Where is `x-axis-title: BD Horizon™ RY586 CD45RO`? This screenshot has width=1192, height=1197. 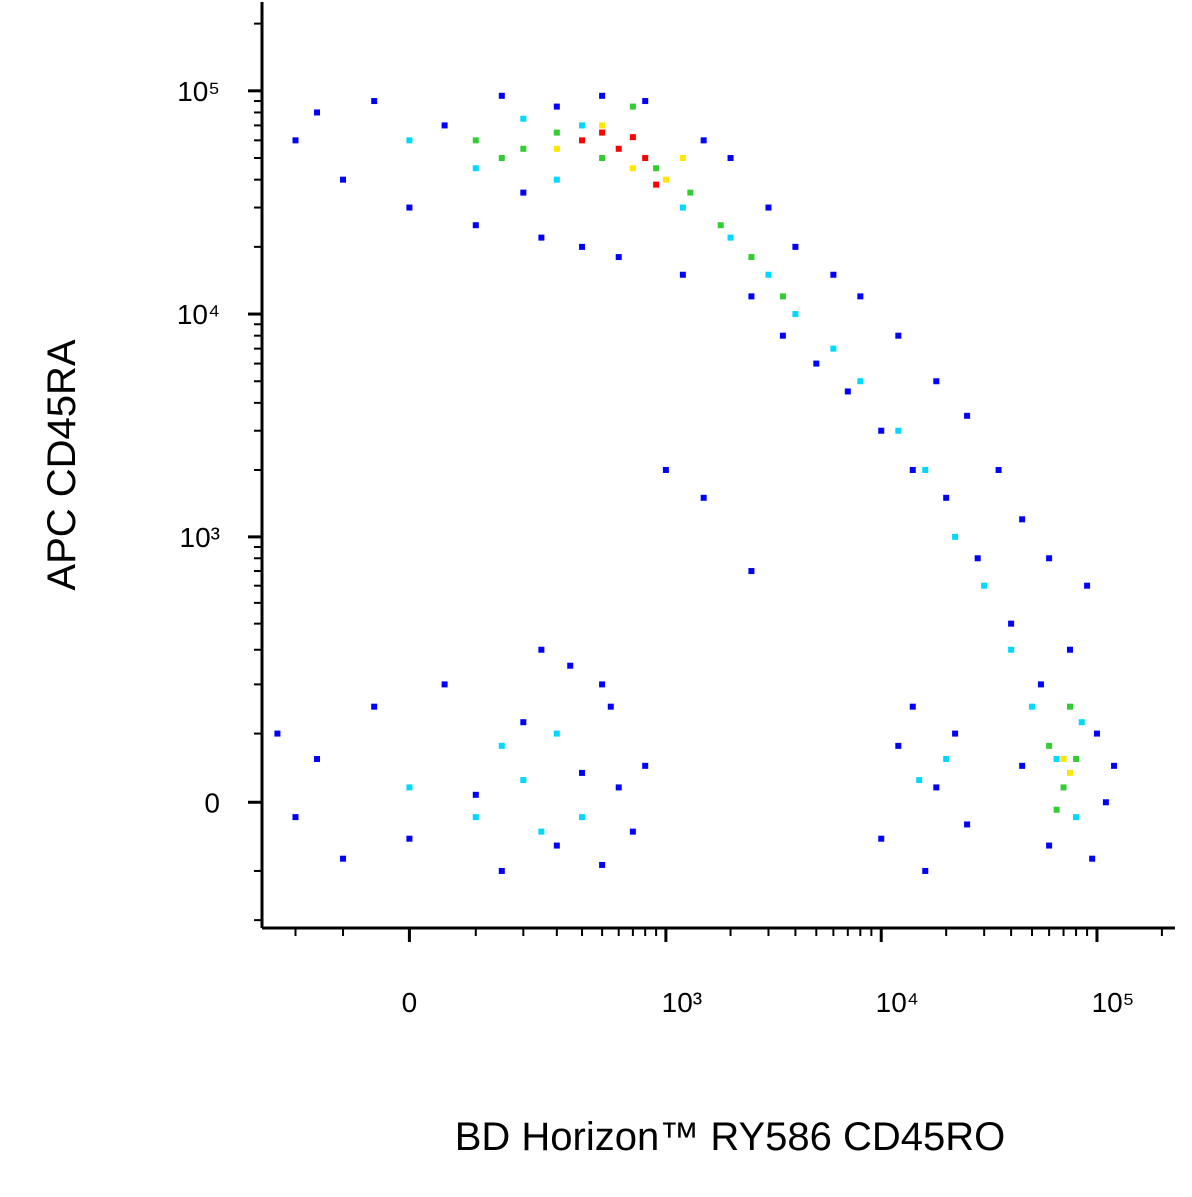
x-axis-title: BD Horizon™ RY586 CD45RO is located at coordinates (730, 1137).